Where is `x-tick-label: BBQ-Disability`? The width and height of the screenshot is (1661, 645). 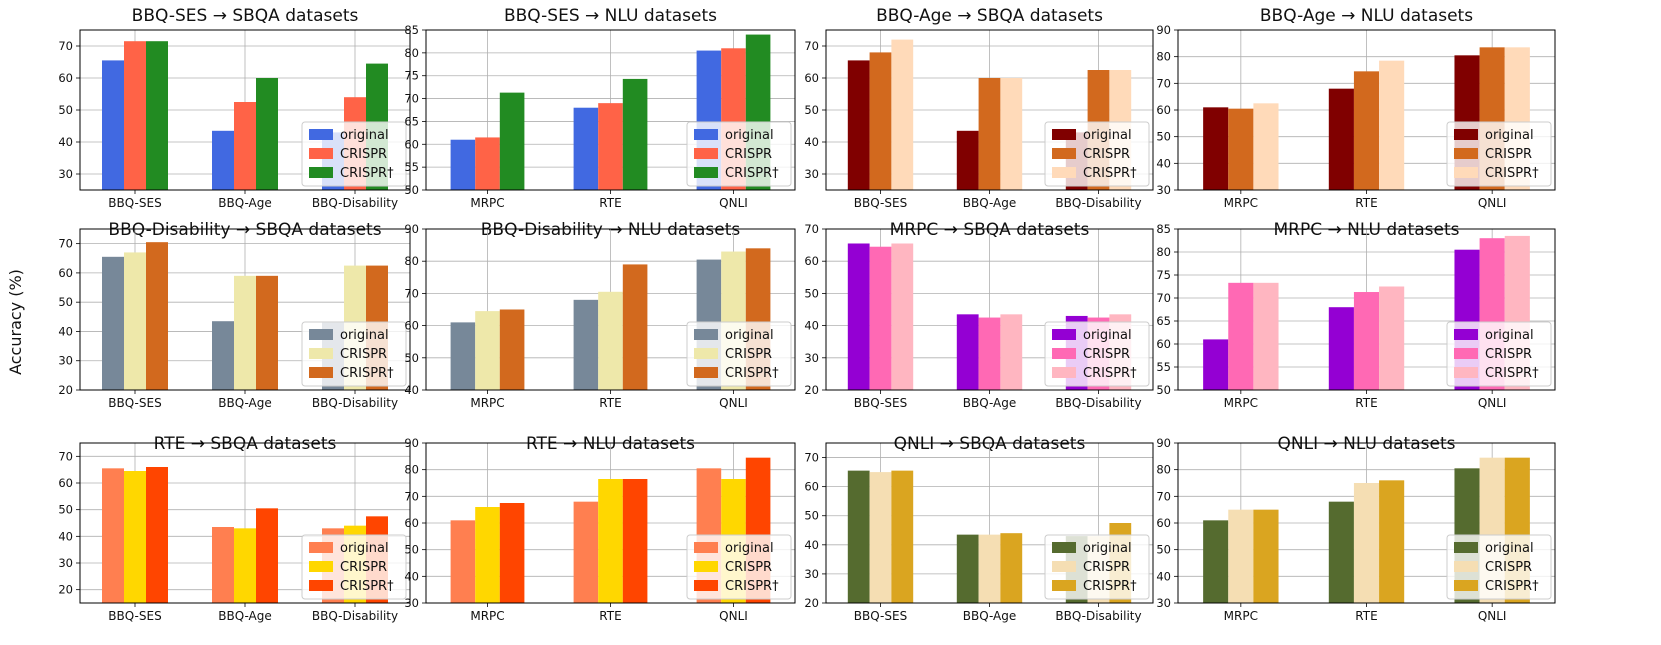 x-tick-label: BBQ-Disability is located at coordinates (355, 616).